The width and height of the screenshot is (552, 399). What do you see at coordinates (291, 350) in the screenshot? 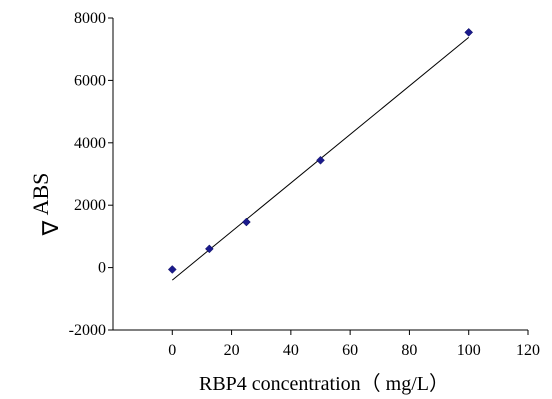
I see `x-tick-label: 40` at bounding box center [291, 350].